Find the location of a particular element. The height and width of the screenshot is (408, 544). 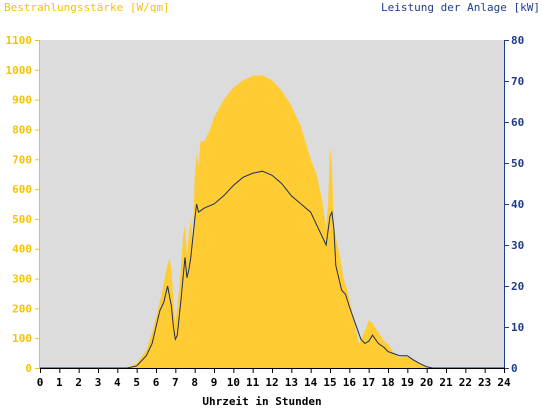

x-tick-label: 14 is located at coordinates (311, 382).